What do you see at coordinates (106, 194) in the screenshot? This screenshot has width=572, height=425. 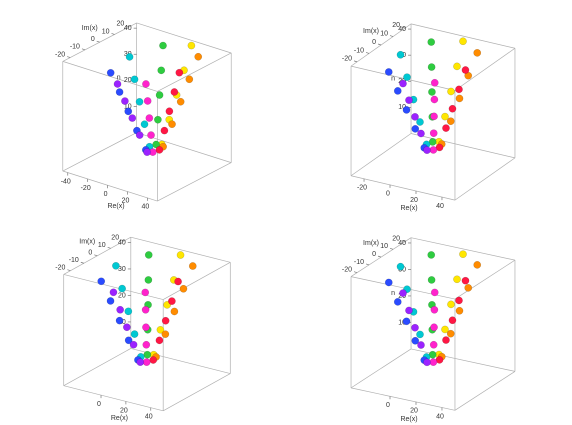 I see `x-tick-label: 0` at bounding box center [106, 194].